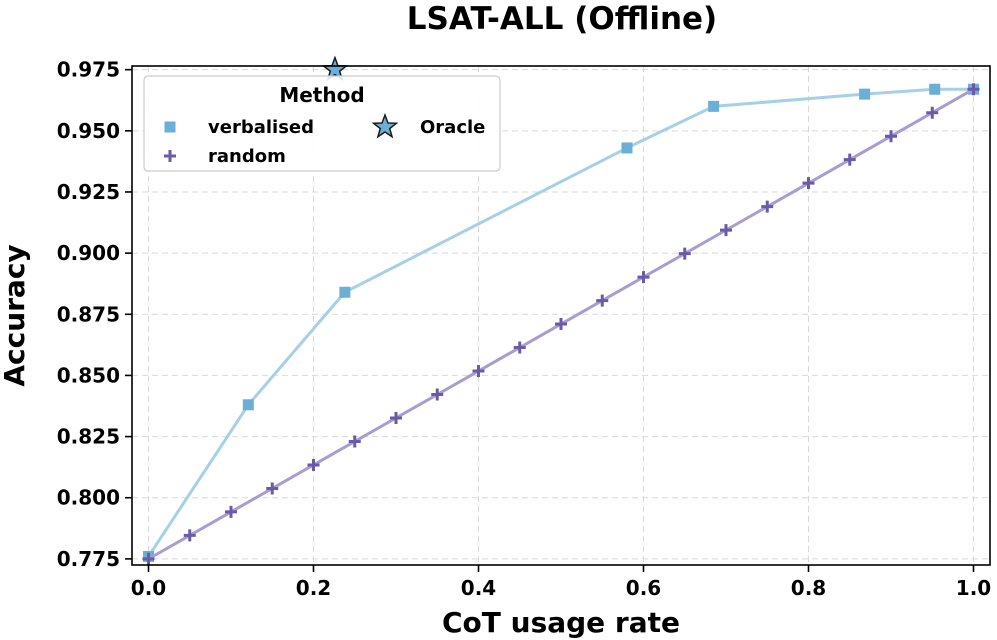  Describe the element at coordinates (321, 95) in the screenshot. I see `legend-title: Method` at that location.